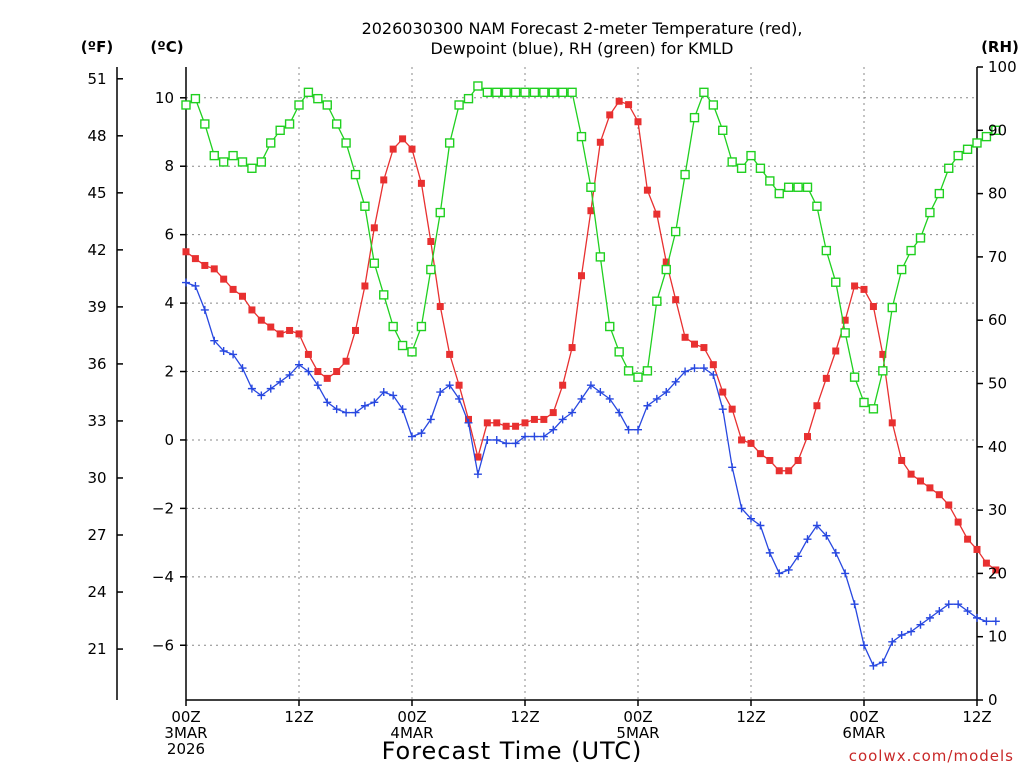 This screenshot has width=1024, height=768. Describe the element at coordinates (97, 47) in the screenshot. I see `fahrenheit-unit-label: (ºF)` at that location.